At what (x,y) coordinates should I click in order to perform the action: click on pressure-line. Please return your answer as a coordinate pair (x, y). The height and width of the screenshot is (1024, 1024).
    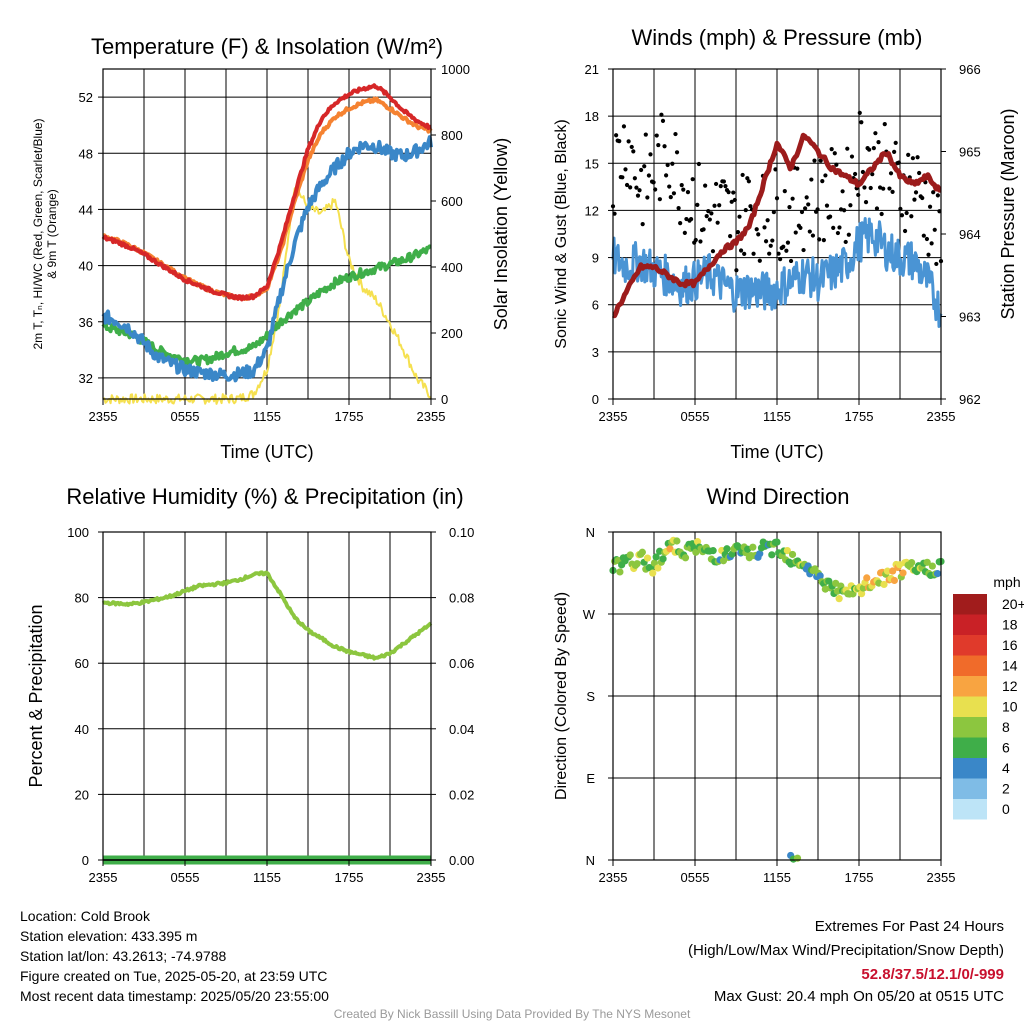
    Looking at the image, I should click on (776, 225).